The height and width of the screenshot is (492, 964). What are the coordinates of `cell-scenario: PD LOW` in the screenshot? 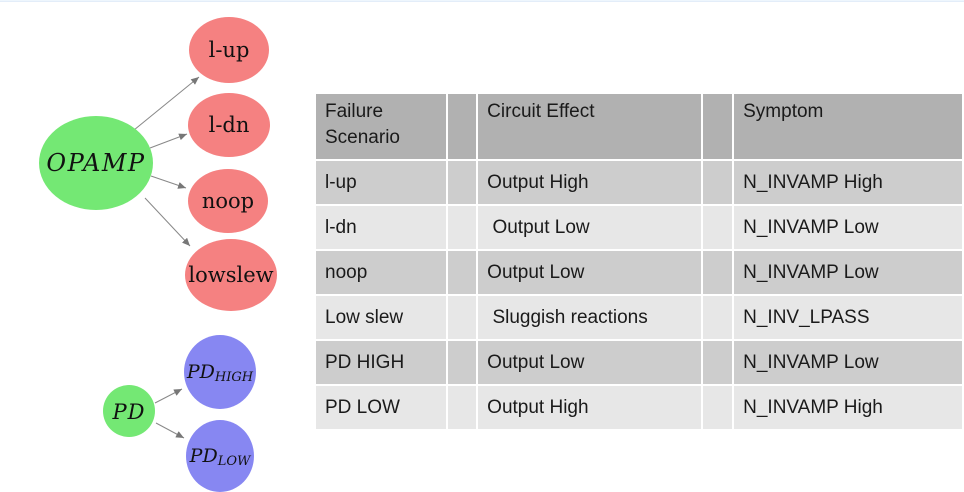 It's located at (381, 407).